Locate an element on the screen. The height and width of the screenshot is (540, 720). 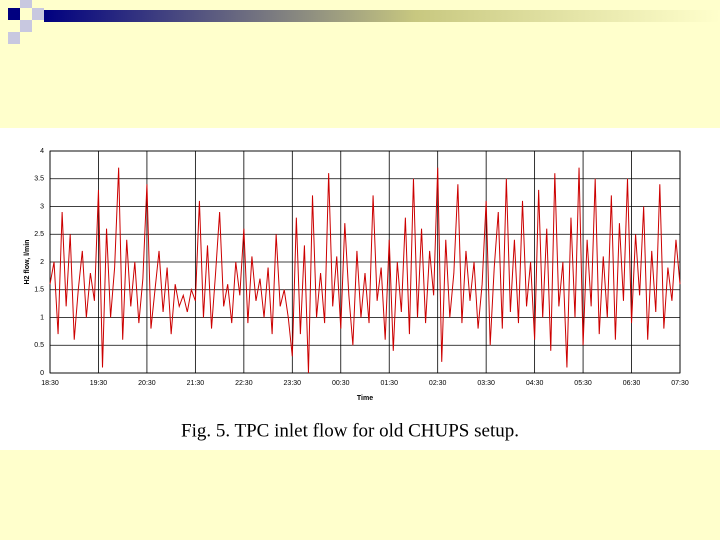
x-tick-label: 05:30 is located at coordinates (583, 383).